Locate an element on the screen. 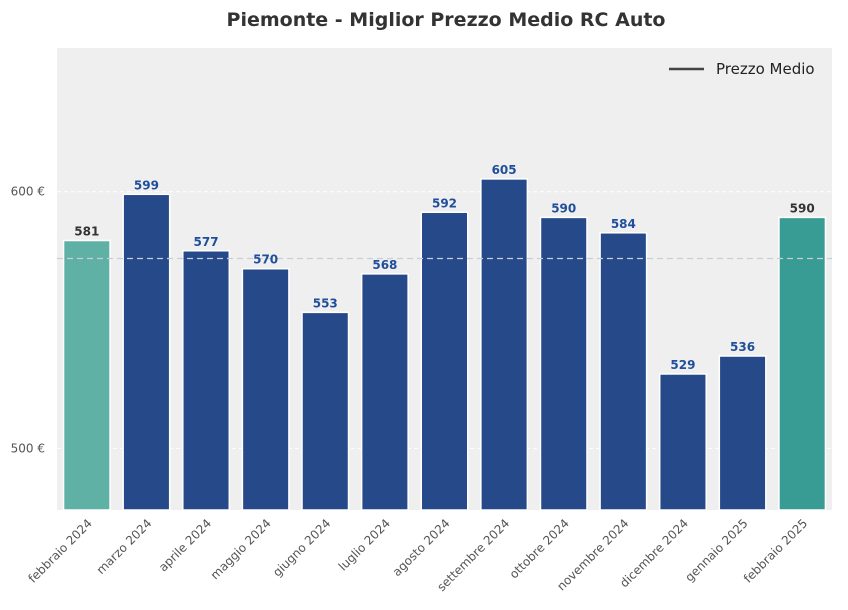 The image size is (848, 610). x-tick-label: febbraio 2024 is located at coordinates (60, 550).